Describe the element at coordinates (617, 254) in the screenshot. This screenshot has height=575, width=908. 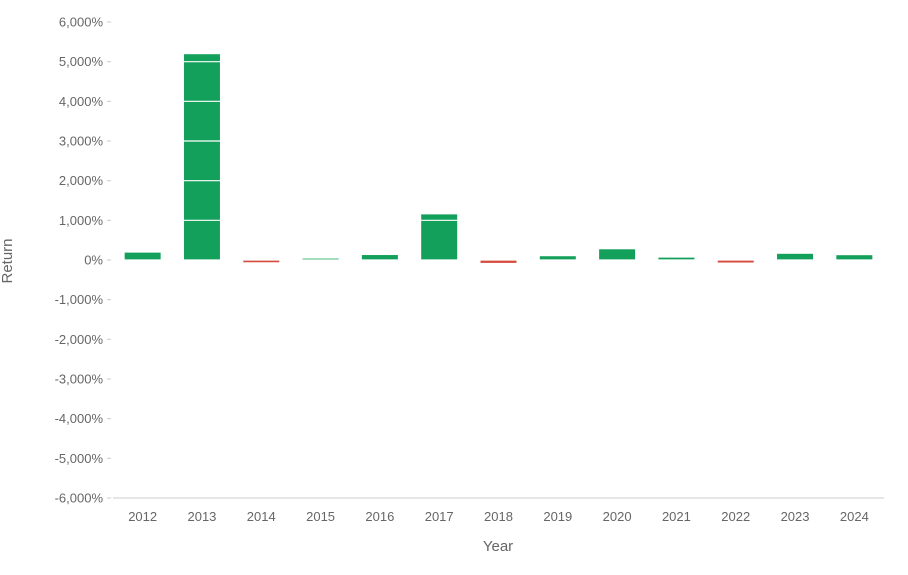
I see `bar-2020` at that location.